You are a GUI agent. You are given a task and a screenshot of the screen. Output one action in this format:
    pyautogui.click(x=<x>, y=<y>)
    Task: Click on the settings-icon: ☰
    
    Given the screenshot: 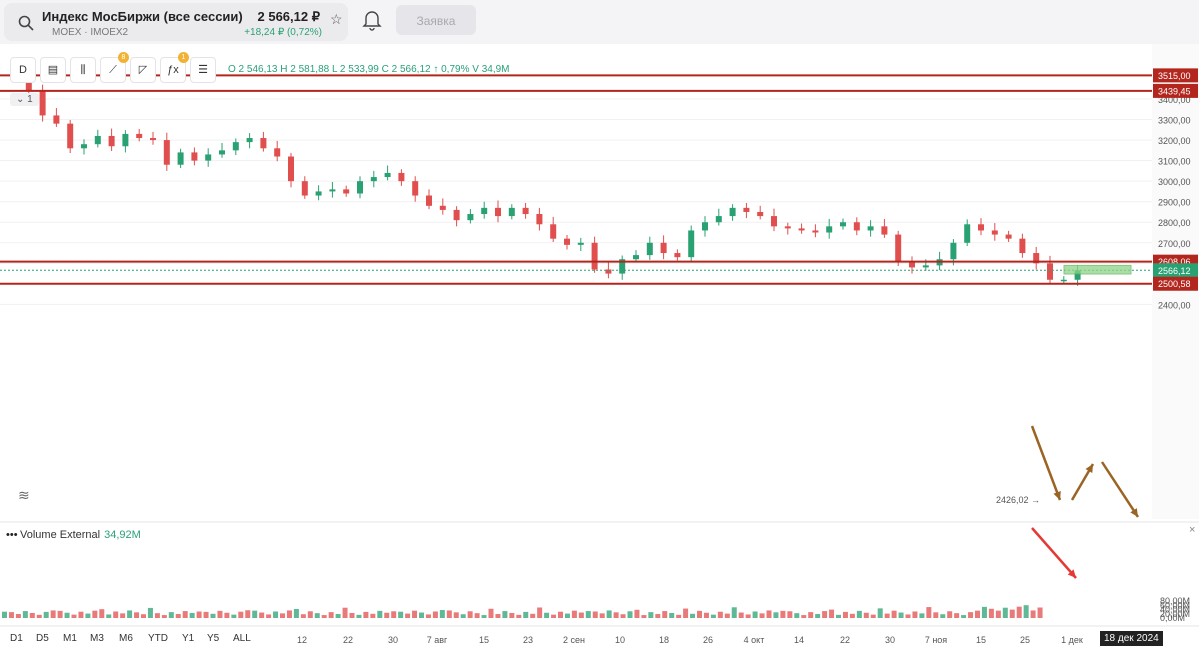 What is the action you would take?
    pyautogui.click(x=203, y=70)
    